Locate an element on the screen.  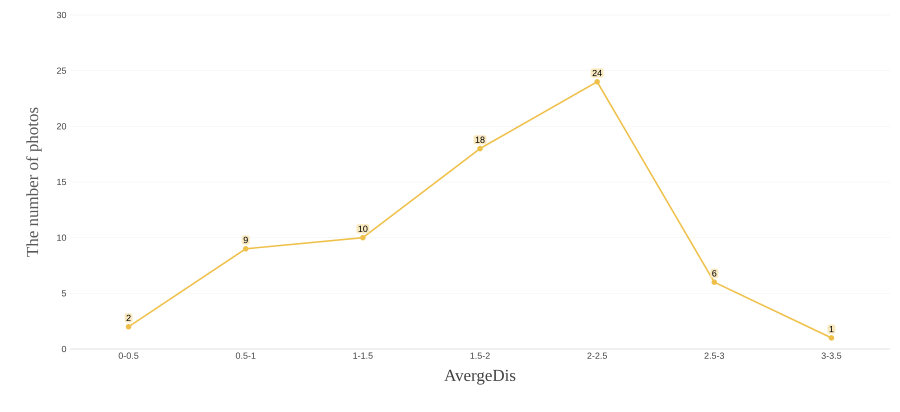
data-label: 10 is located at coordinates (363, 229).